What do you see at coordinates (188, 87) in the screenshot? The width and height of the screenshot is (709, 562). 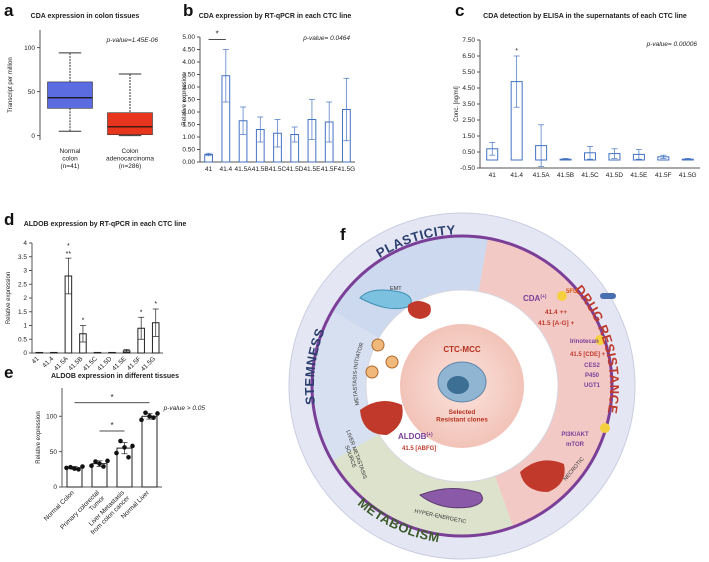 I see `y-tick-label: 3.00` at bounding box center [188, 87].